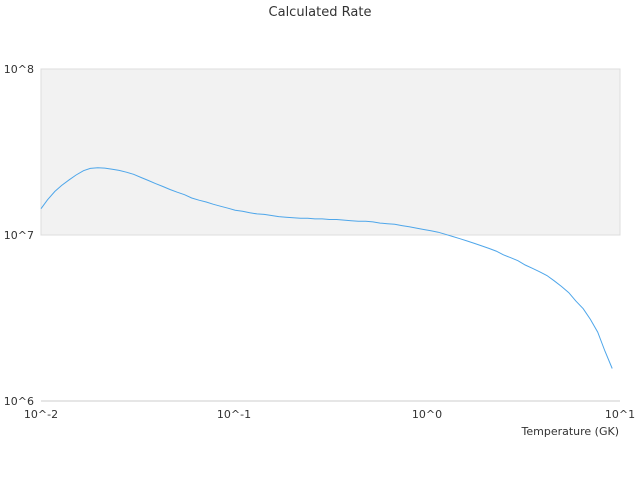 The height and width of the screenshot is (480, 640). What do you see at coordinates (427, 414) in the screenshot?
I see `x-tick-label: 10^0` at bounding box center [427, 414].